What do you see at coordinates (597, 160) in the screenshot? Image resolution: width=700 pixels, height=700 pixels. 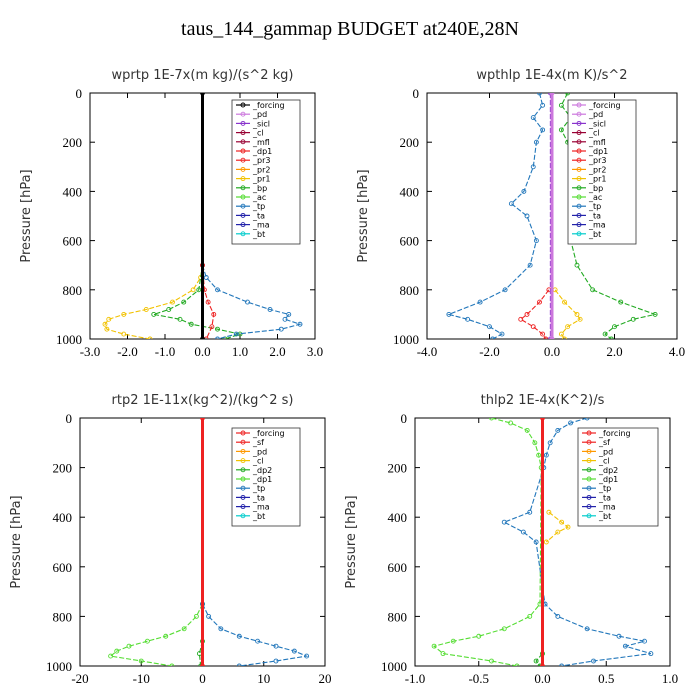 I see `legend-label: _pr3` at bounding box center [597, 160].